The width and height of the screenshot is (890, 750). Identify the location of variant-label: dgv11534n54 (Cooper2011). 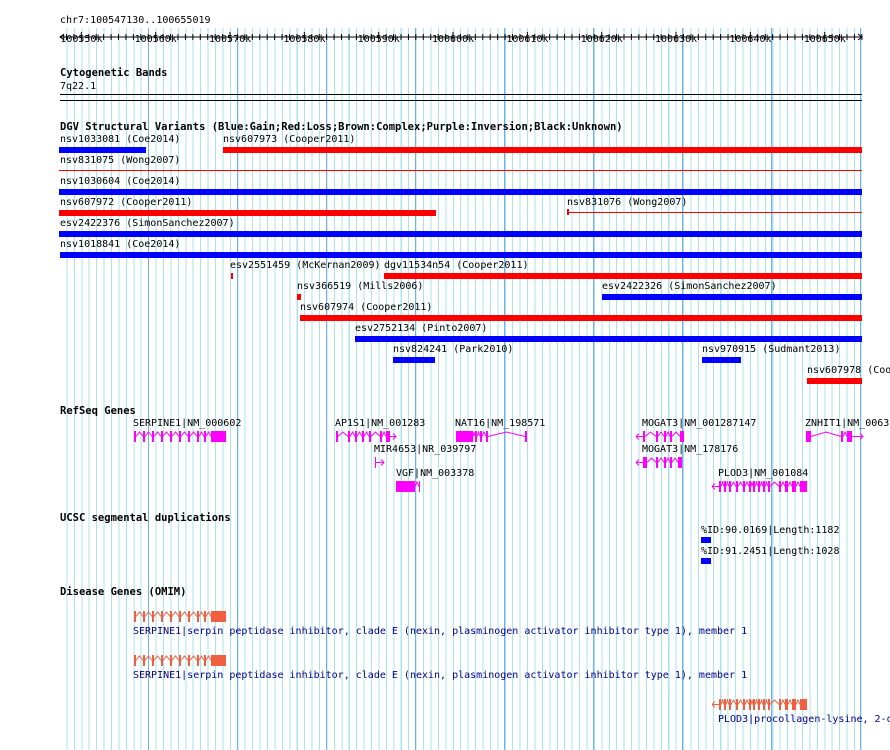
(456, 265).